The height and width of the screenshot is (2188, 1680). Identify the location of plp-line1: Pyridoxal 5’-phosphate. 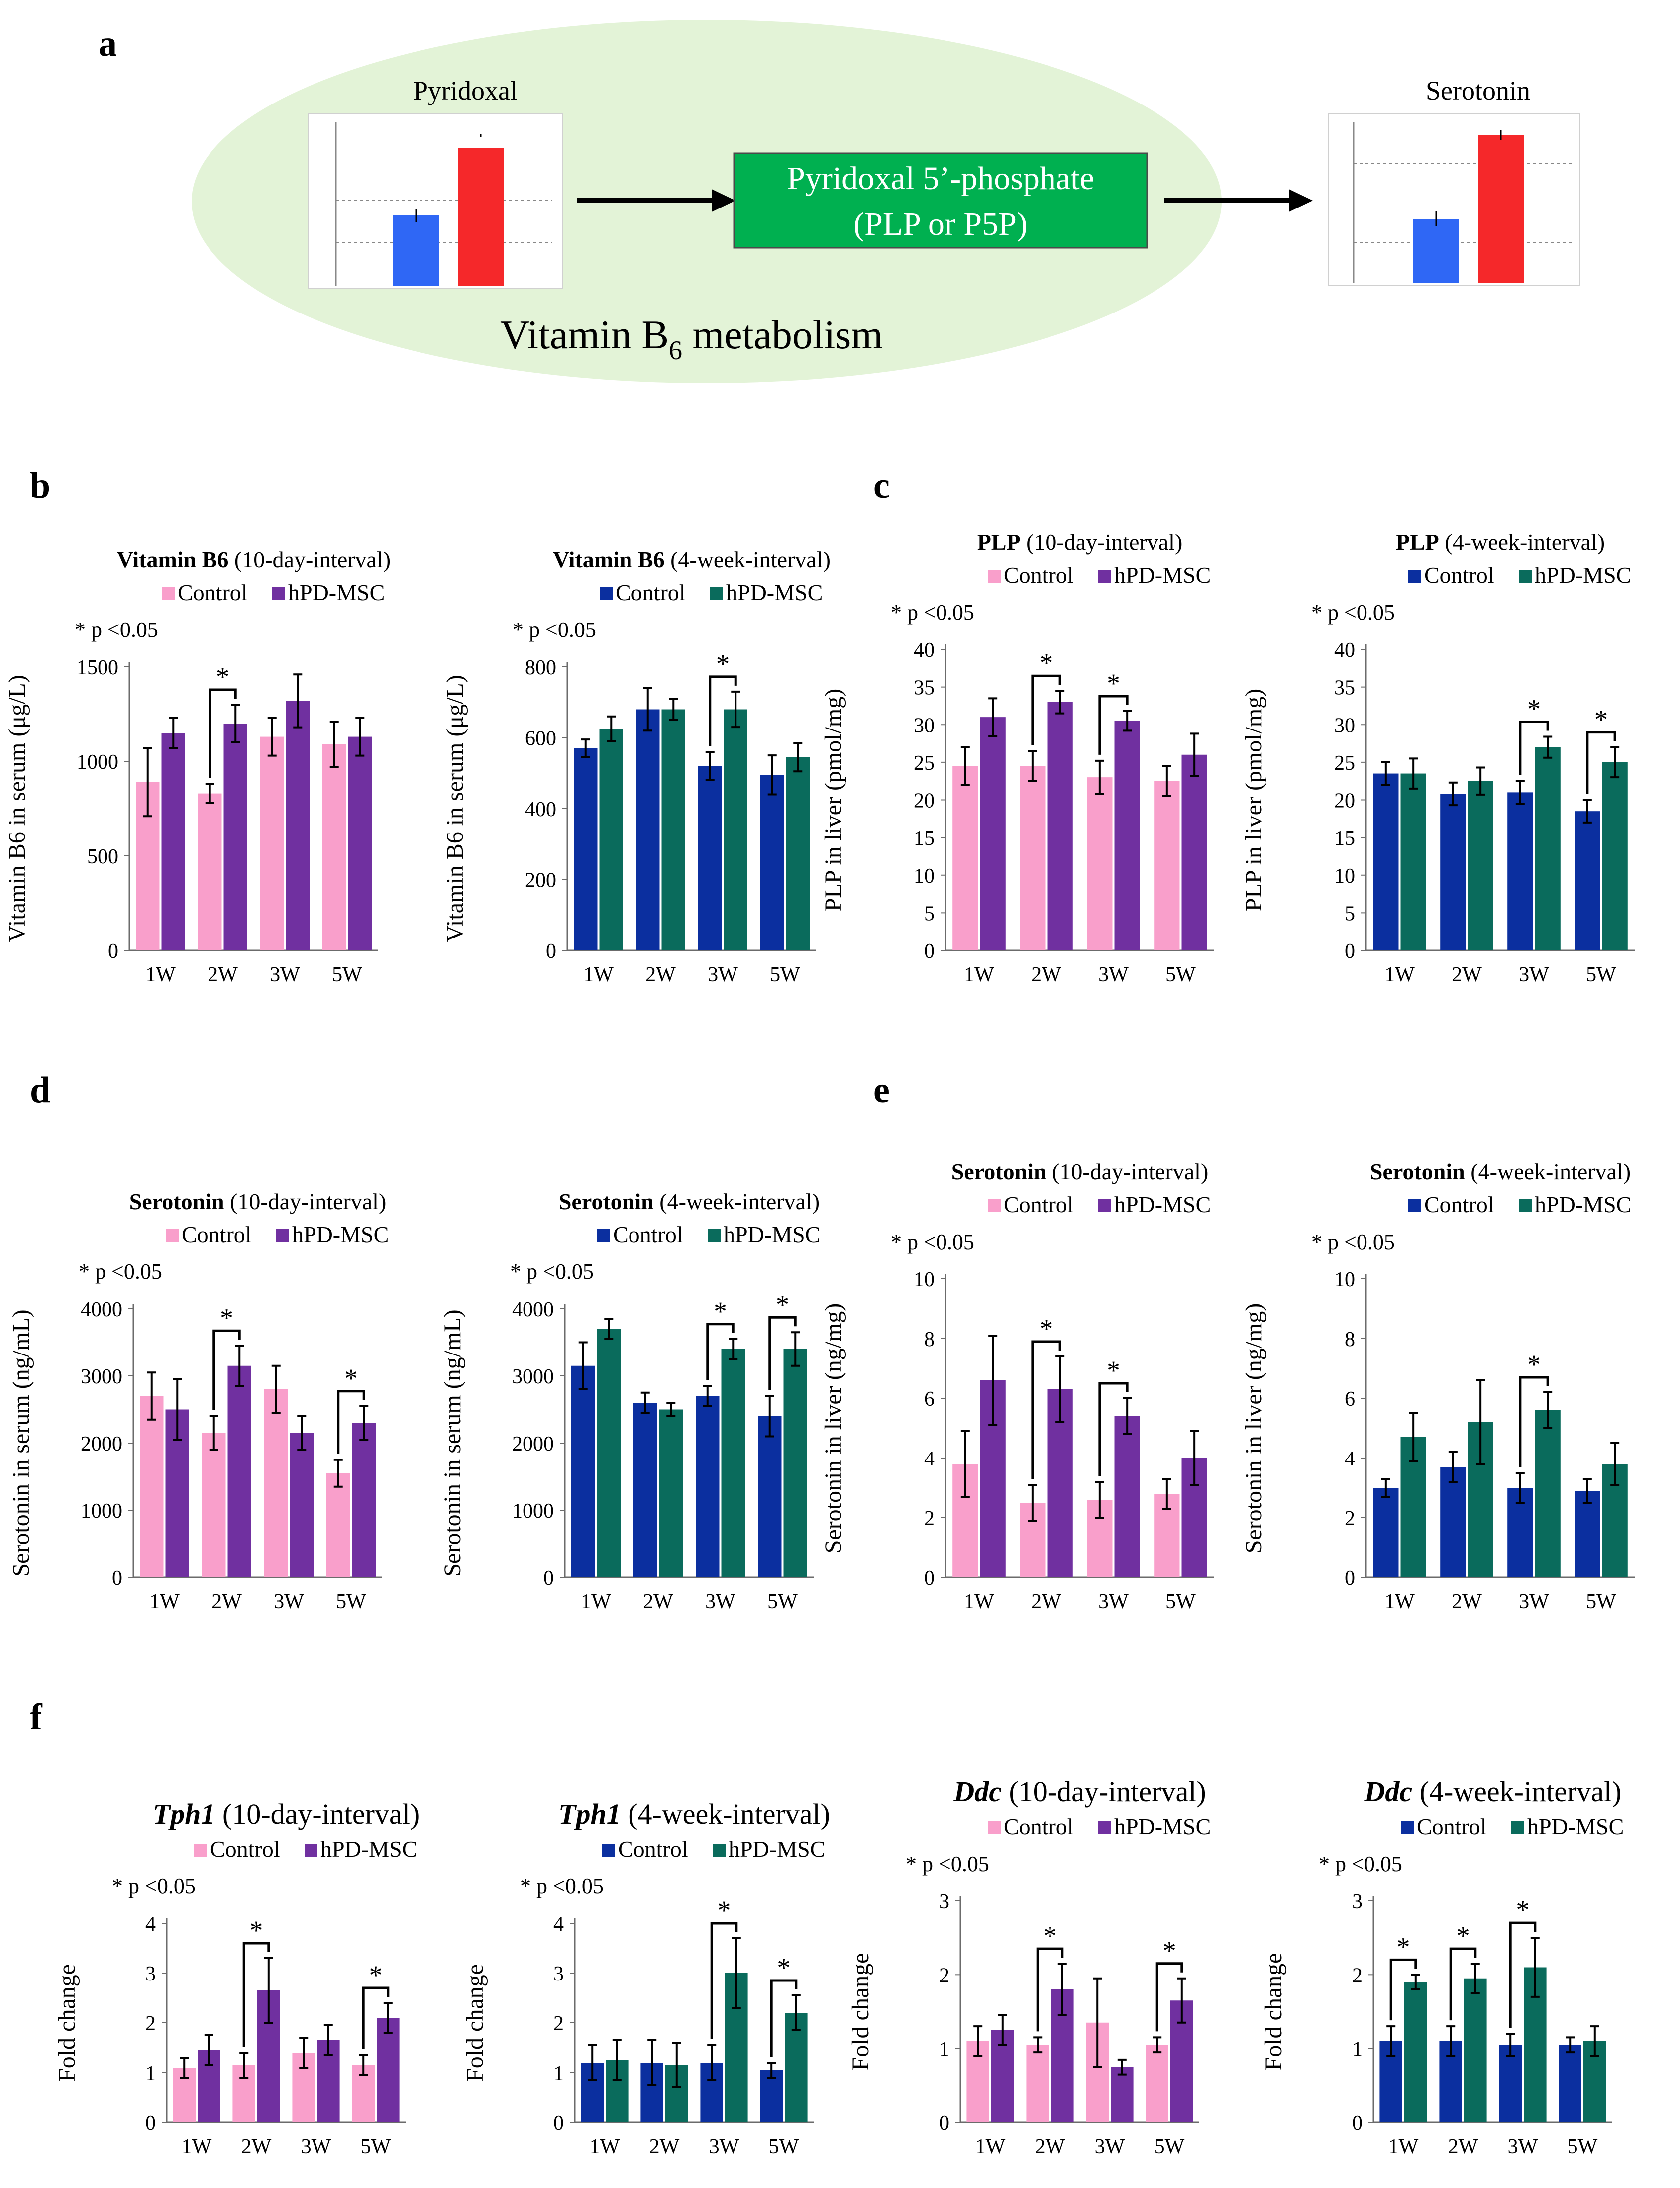
(940, 178).